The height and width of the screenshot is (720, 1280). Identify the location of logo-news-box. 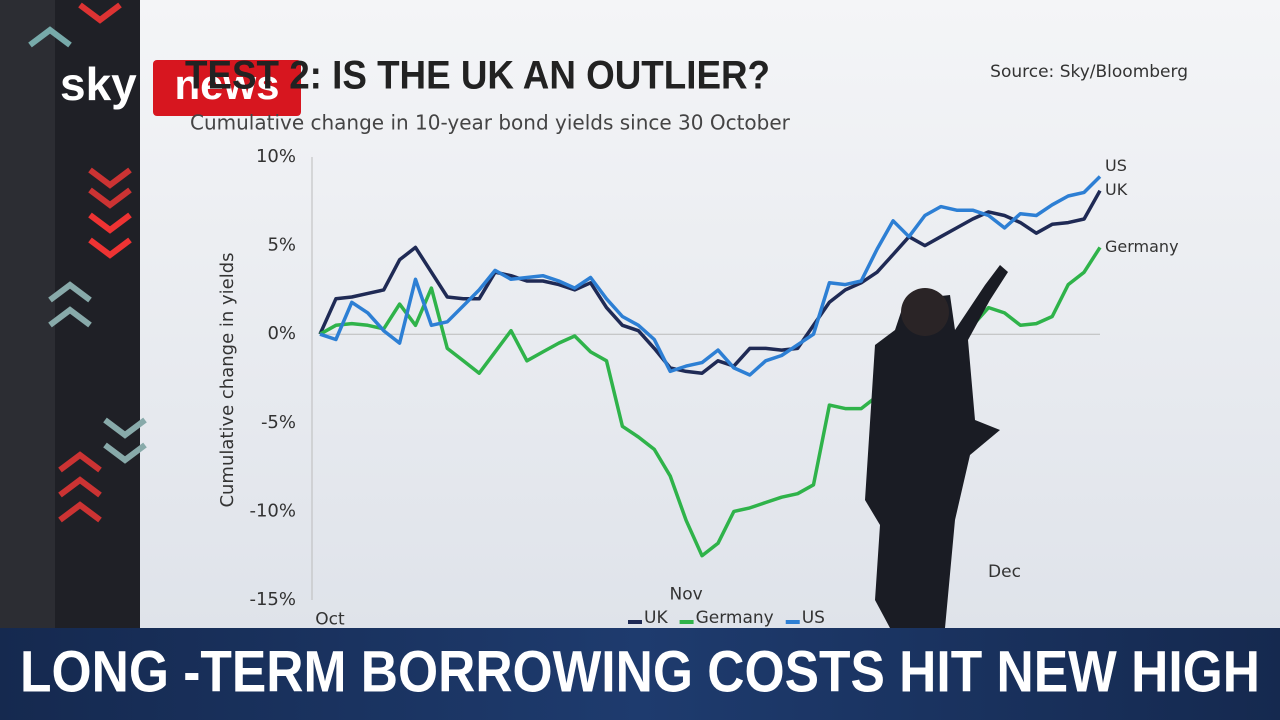
(227, 88).